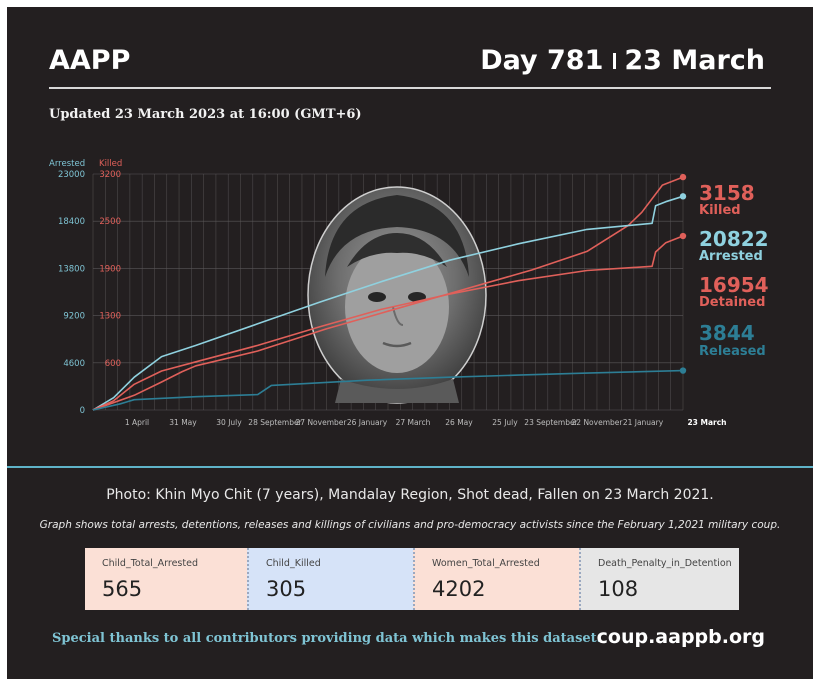 This screenshot has height=687, width=820. I want to click on end-name-arrested: Arrested, so click(731, 256).